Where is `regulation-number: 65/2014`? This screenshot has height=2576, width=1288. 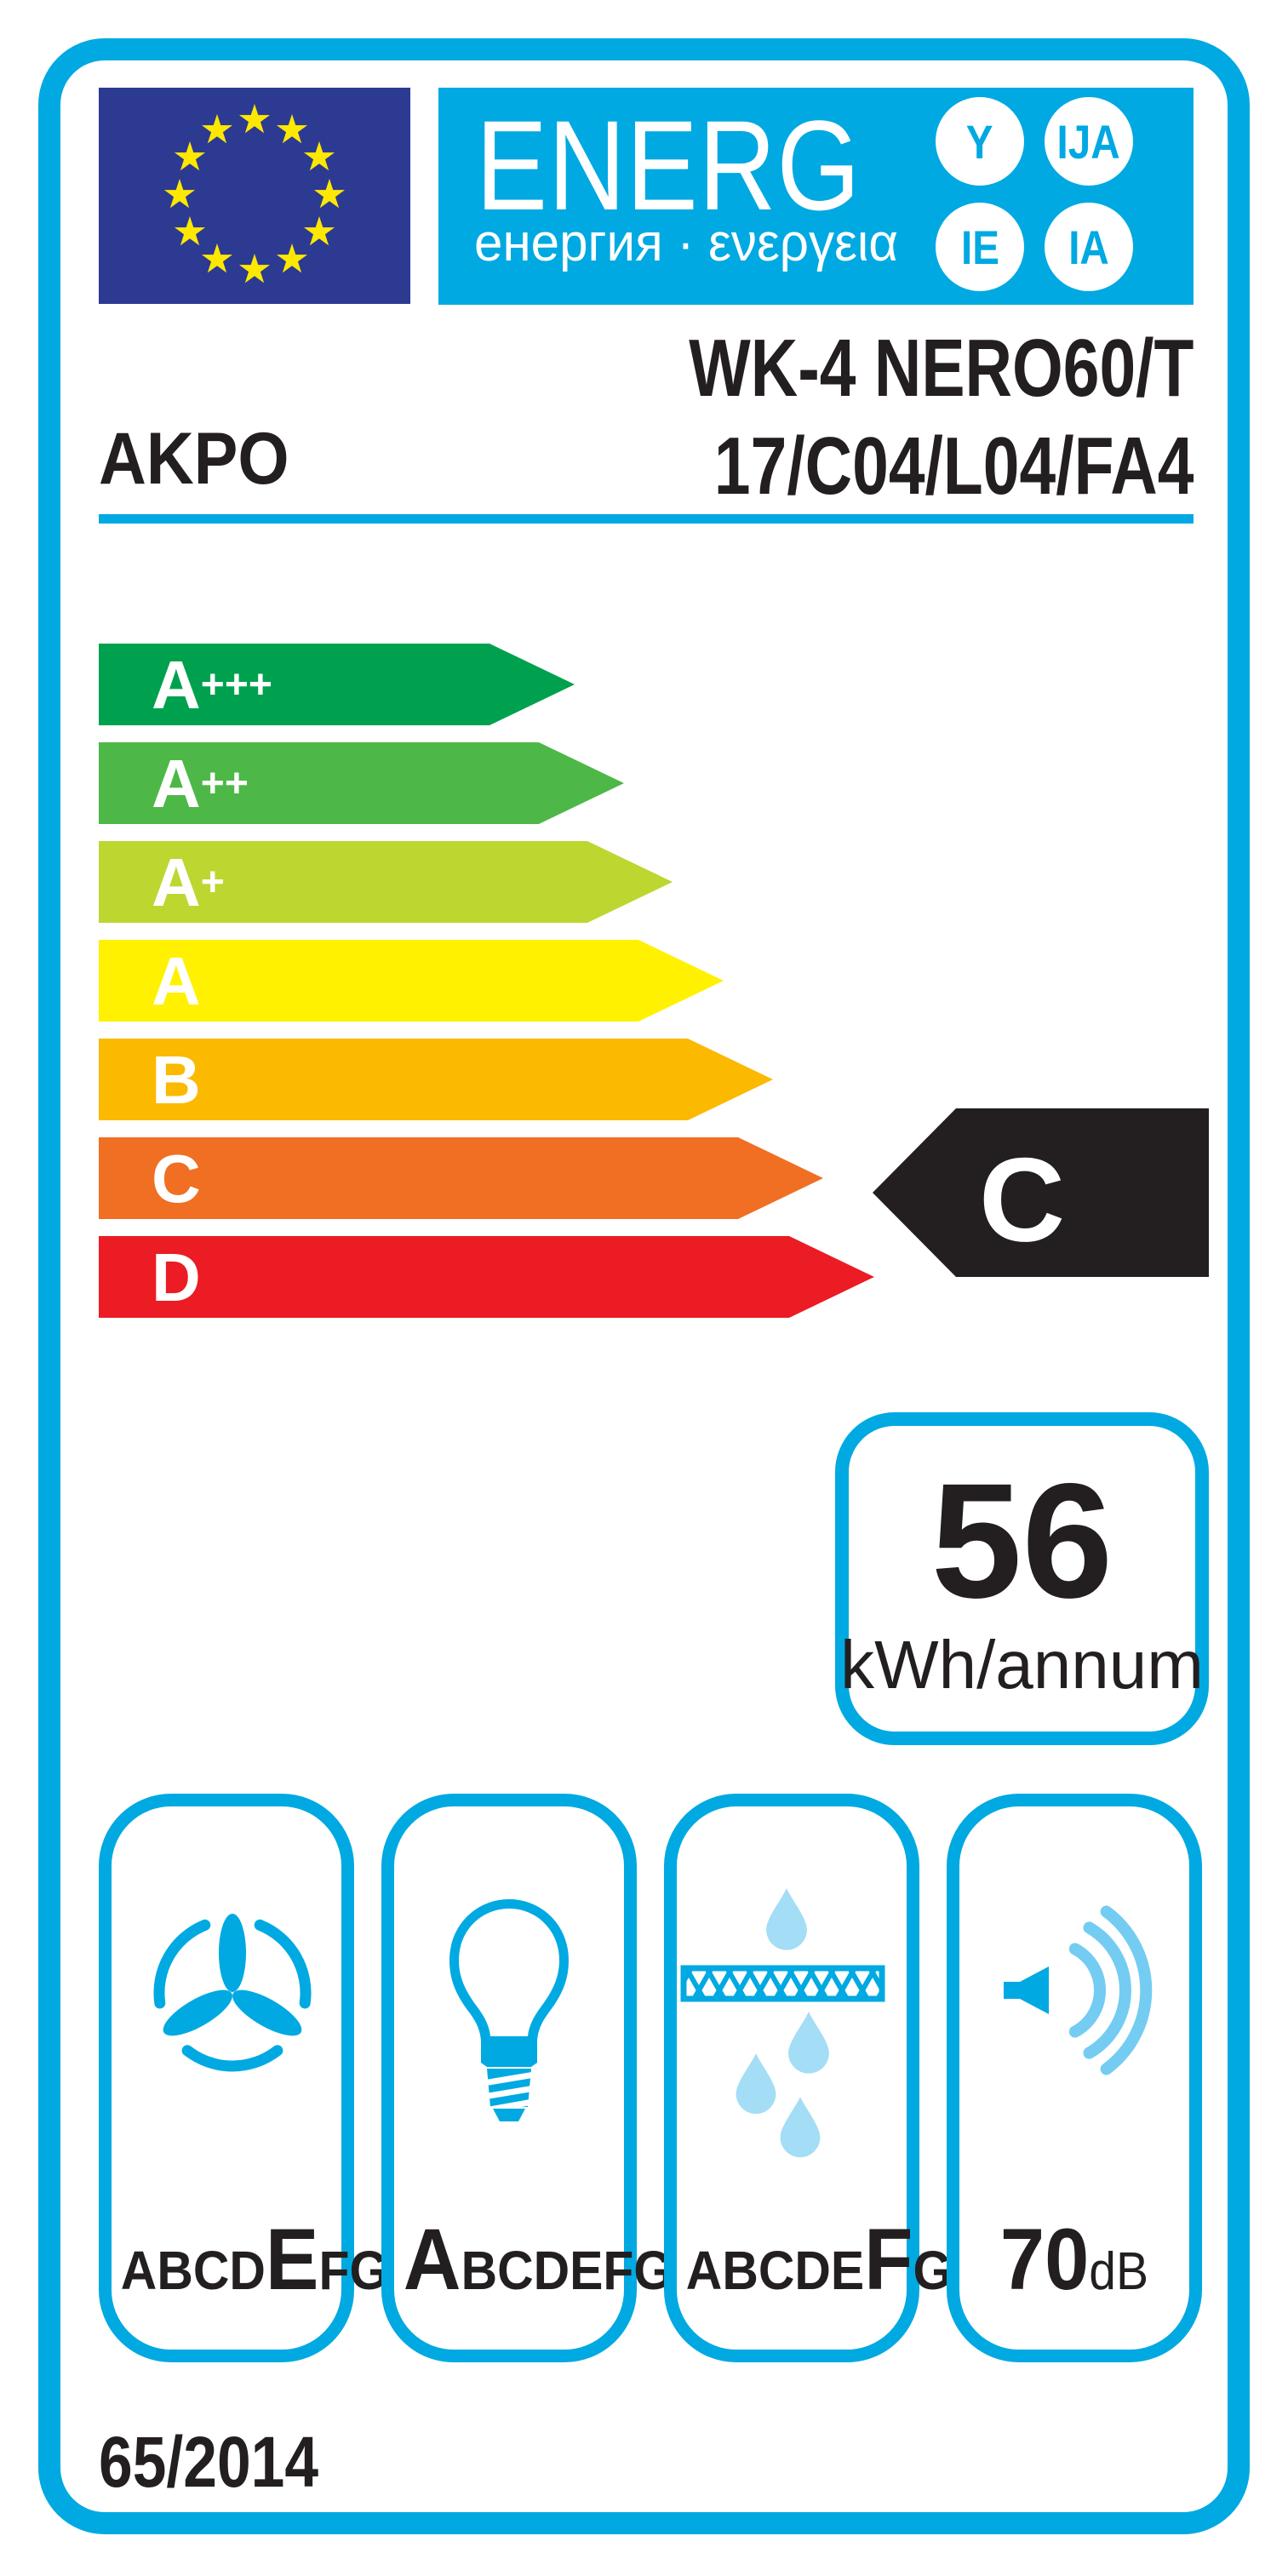
regulation-number: 65/2014 is located at coordinates (209, 2462).